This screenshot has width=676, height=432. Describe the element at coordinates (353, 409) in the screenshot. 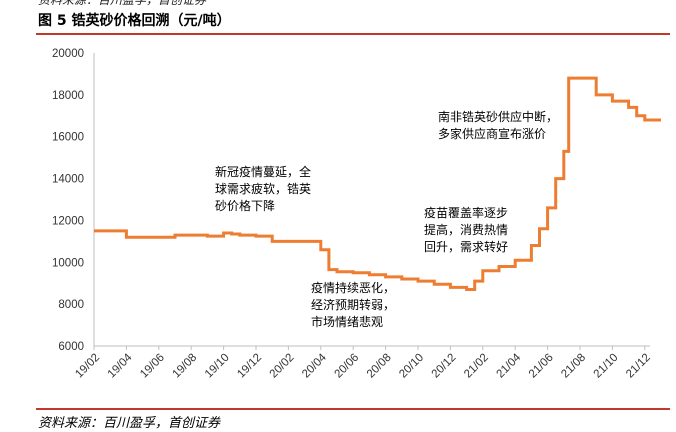

I see `footer-rule` at that location.